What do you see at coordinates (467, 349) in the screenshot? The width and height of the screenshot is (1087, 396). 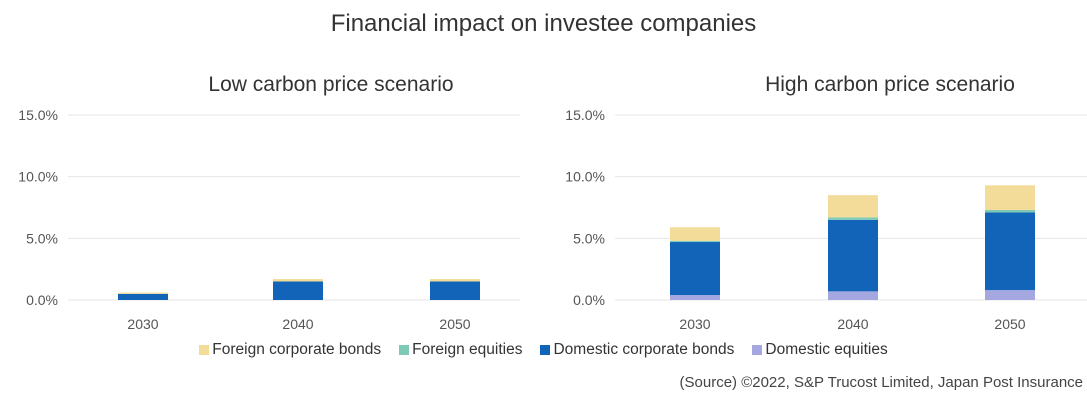 I see `legend-label: Foreign equities` at bounding box center [467, 349].